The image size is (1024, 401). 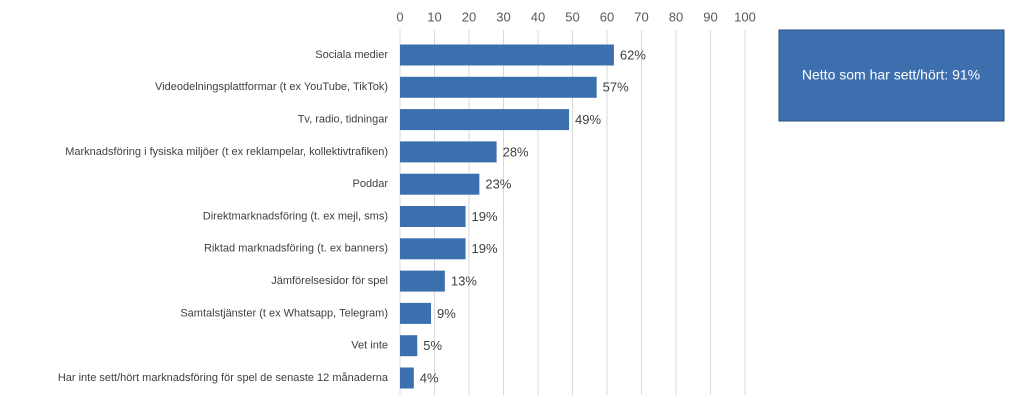 I want to click on x-tick-label: 70, so click(x=641, y=16).